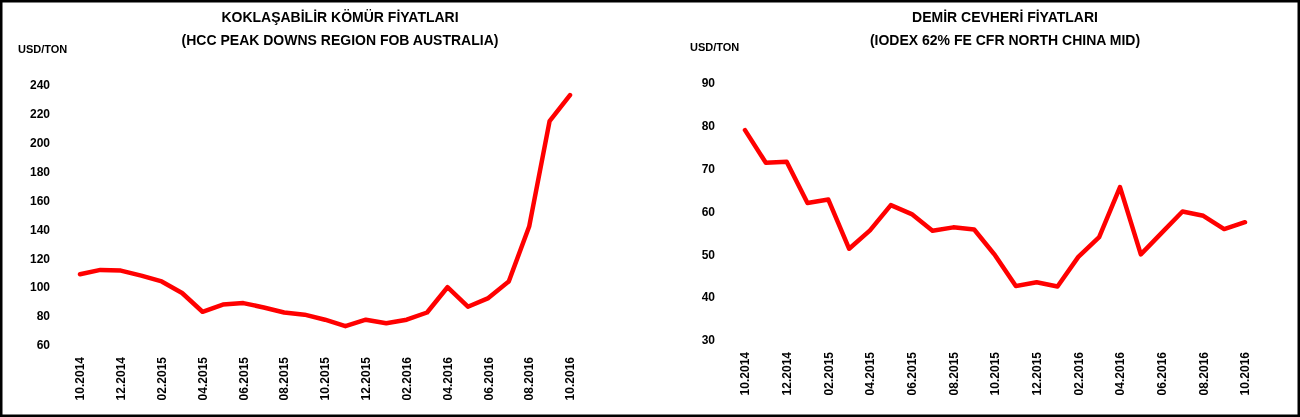 The height and width of the screenshot is (417, 1300). I want to click on y-tick-label: 120, so click(40, 258).